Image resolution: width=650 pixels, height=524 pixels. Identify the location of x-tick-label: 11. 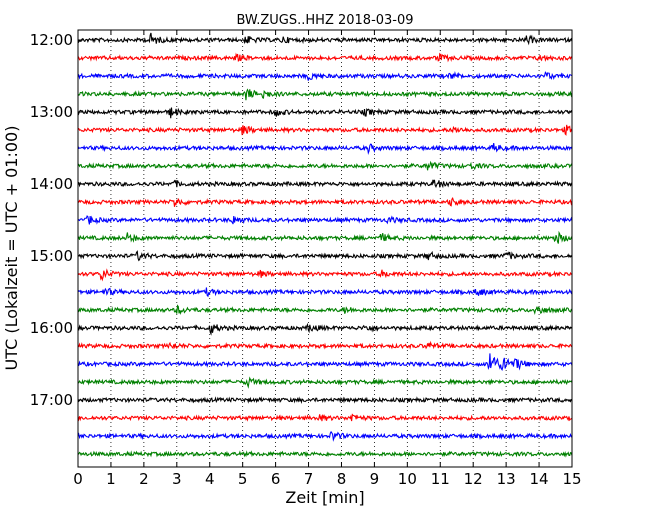
(440, 479).